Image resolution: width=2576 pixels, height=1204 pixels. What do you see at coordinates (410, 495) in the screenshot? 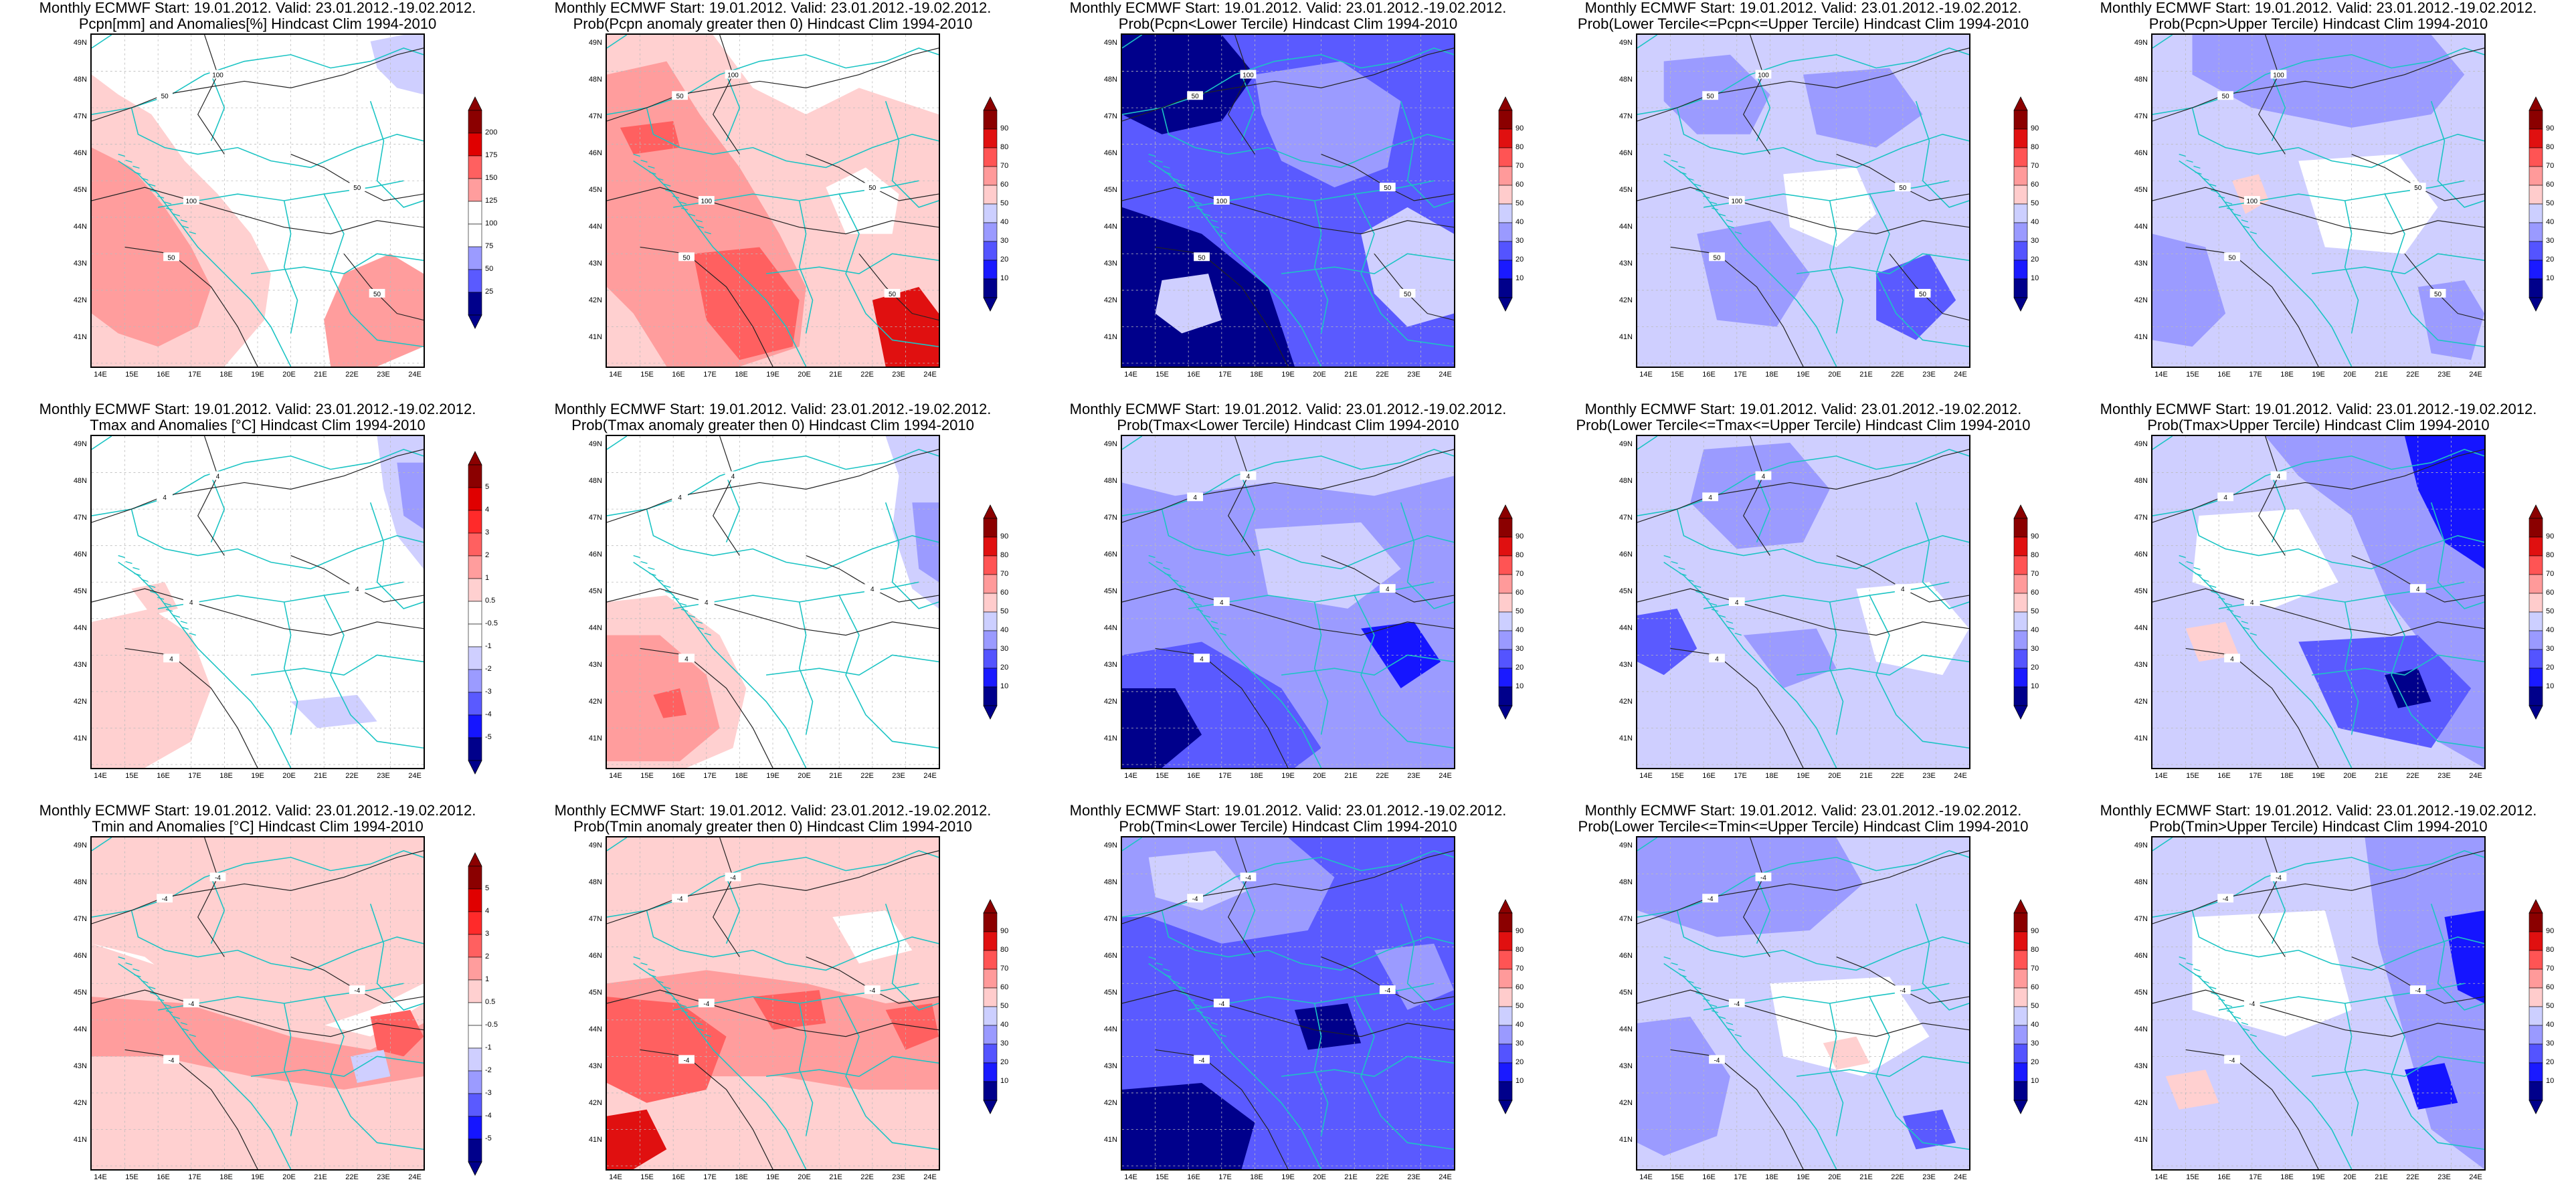
I see `negative-anomaly-core` at bounding box center [410, 495].